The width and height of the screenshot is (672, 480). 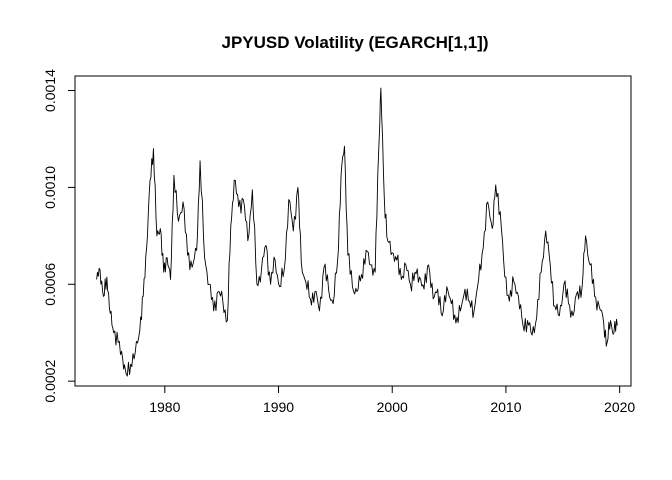 What do you see at coordinates (50, 284) in the screenshot?
I see `y-tick-label: 0.0006` at bounding box center [50, 284].